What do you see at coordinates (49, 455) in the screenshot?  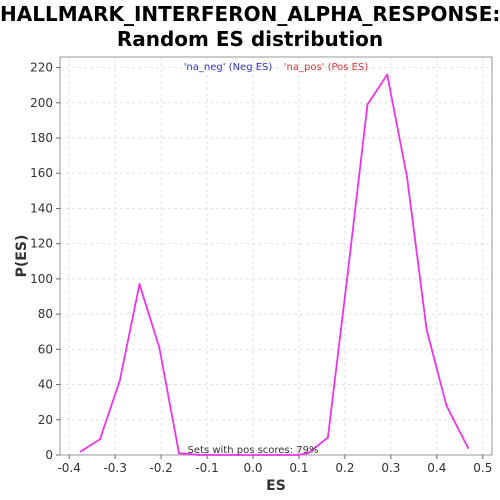 I see `y-tick-label: 0` at bounding box center [49, 455].